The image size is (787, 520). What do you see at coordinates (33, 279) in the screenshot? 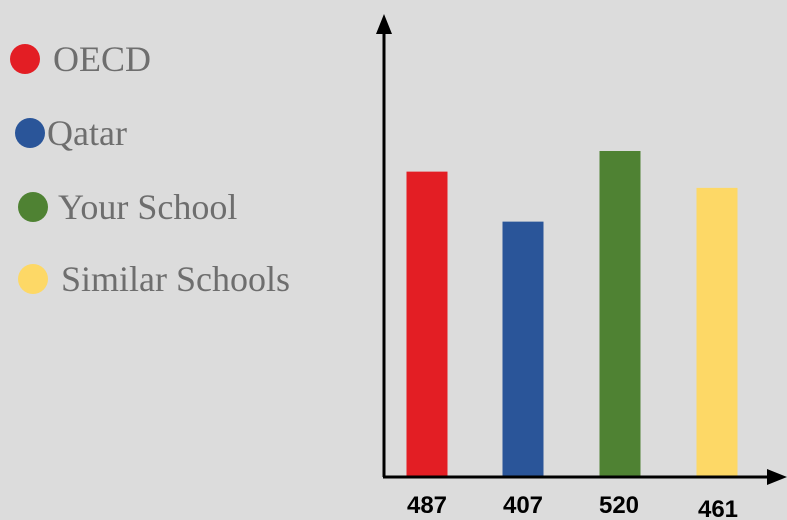
I see `legend-marker-similar-schools` at bounding box center [33, 279].